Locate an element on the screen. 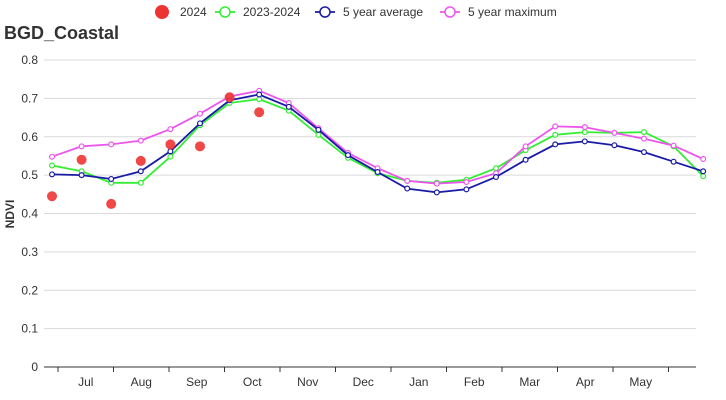  y-tick-label: 0.1 is located at coordinates (29, 329).